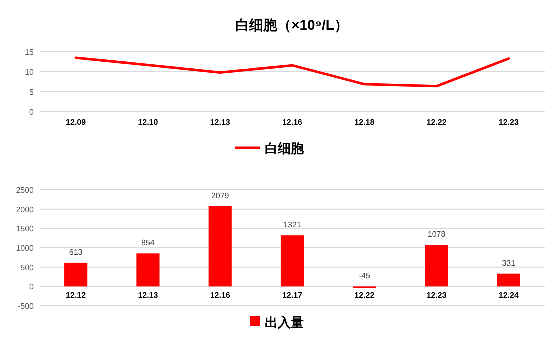 This screenshot has height=346, width=555. What do you see at coordinates (284, 322) in the screenshot?
I see `legend-label: 出入量` at bounding box center [284, 322].